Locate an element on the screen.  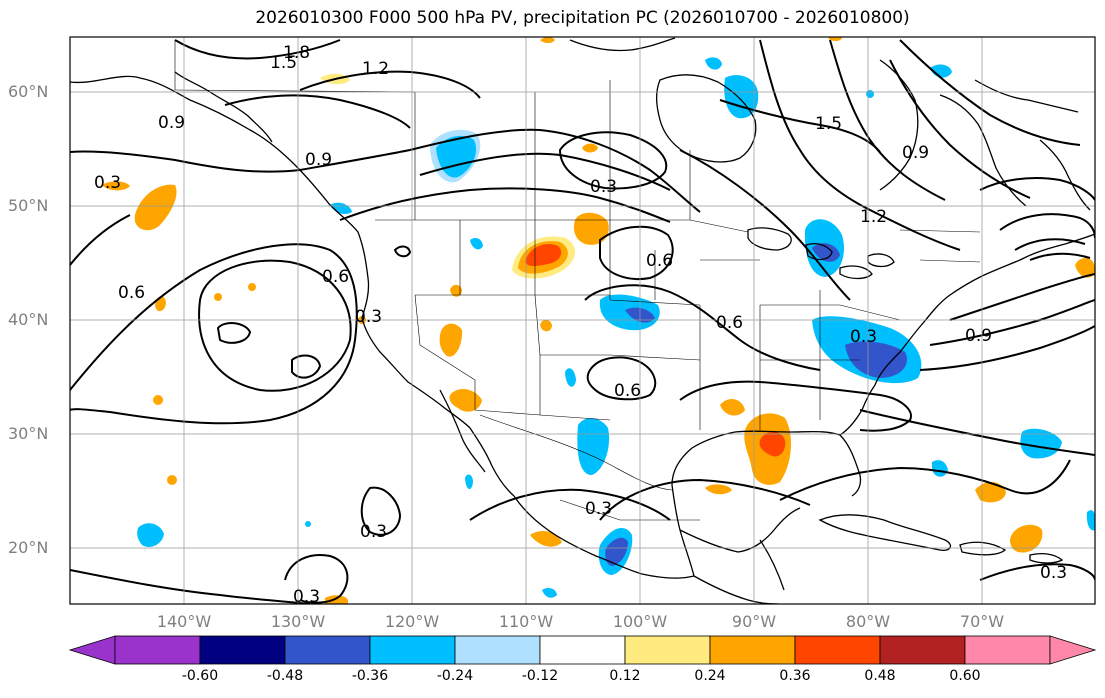
longitude-label: 110°W is located at coordinates (526, 621).